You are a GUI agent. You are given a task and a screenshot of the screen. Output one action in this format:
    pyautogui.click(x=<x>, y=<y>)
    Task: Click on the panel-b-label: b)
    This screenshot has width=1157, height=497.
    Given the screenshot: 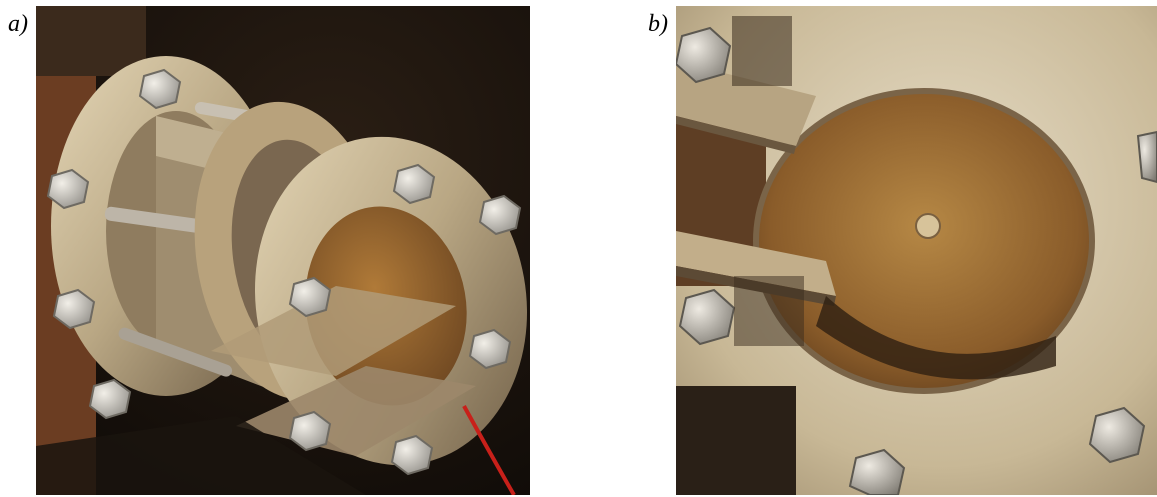 What is the action you would take?
    pyautogui.click(x=658, y=24)
    